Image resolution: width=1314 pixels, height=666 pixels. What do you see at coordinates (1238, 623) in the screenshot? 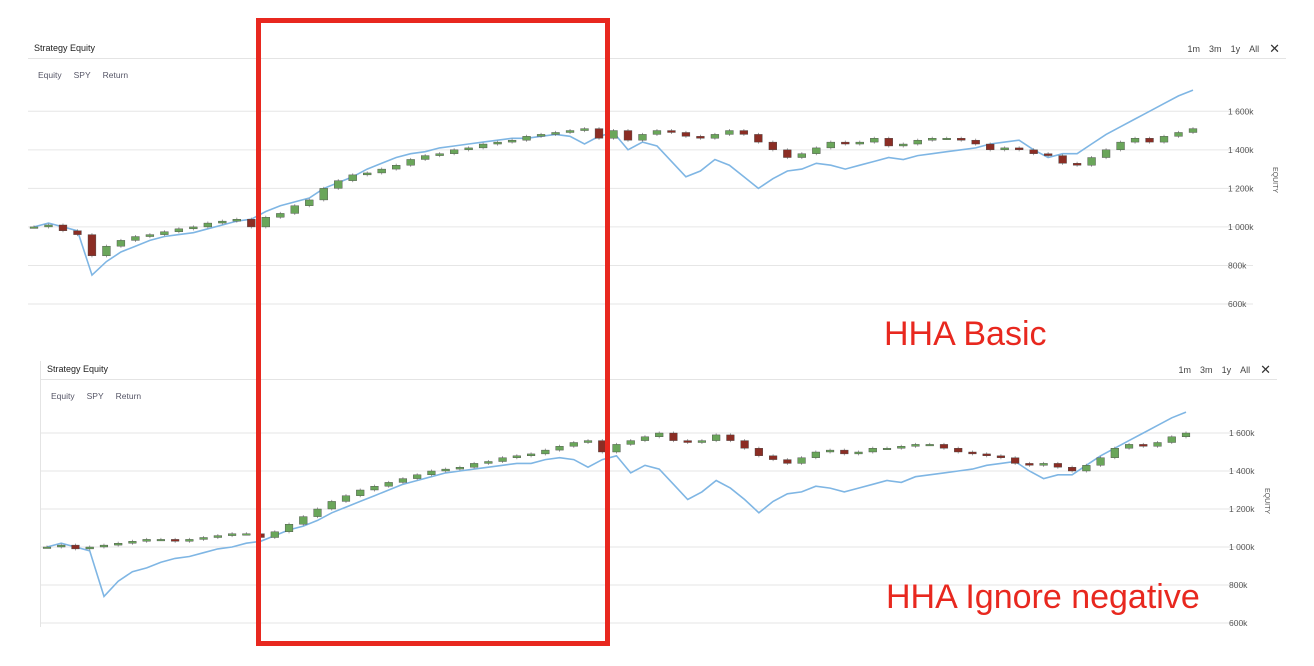
I see `y-tick-label: 600k` at bounding box center [1238, 623].